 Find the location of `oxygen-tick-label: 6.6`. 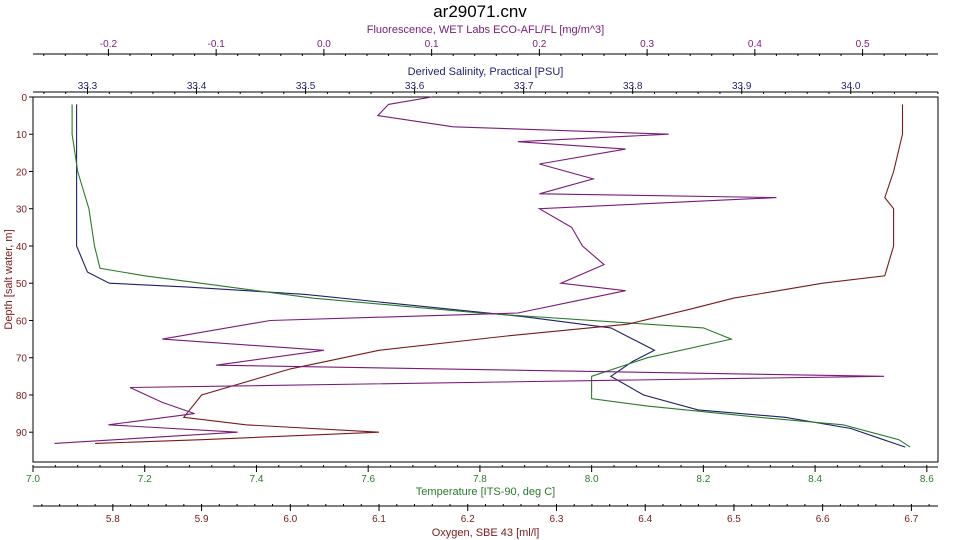

oxygen-tick-label: 6.6 is located at coordinates (823, 519).